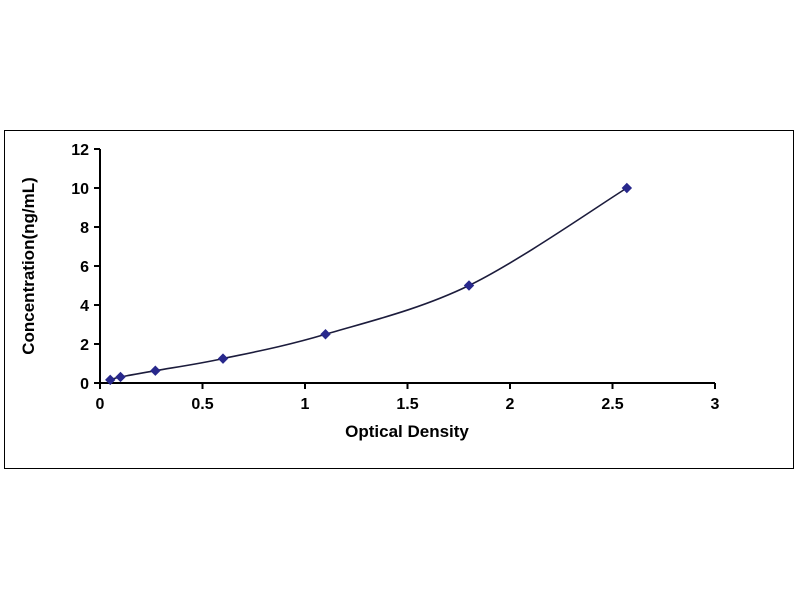 Image resolution: width=800 pixels, height=600 pixels. What do you see at coordinates (84, 306) in the screenshot?
I see `y-tick-label: 4` at bounding box center [84, 306].